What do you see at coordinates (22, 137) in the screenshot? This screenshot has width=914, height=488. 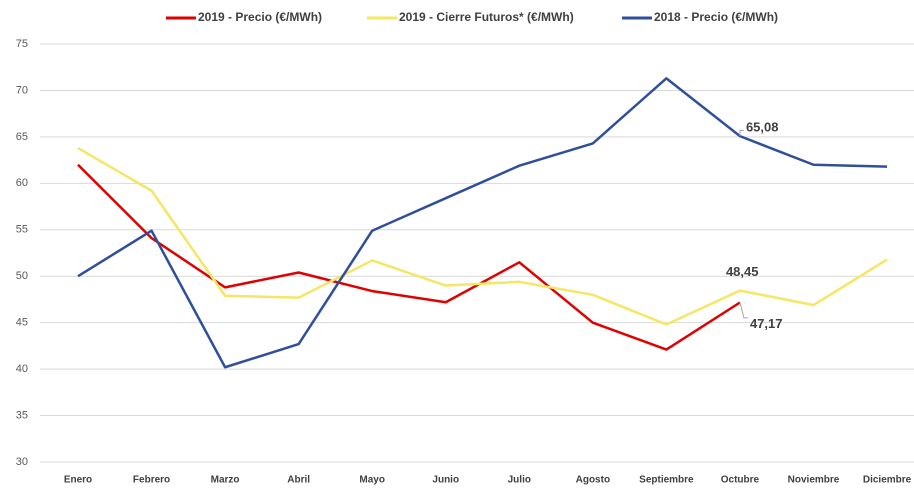 I see `y-tick-label: 65` at bounding box center [22, 137].